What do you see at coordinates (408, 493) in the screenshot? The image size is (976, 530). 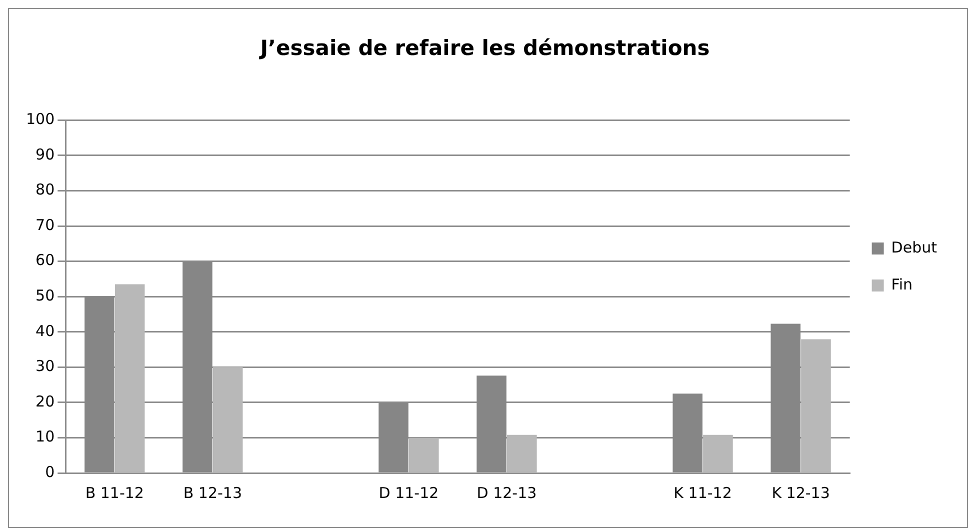 I see `x-tick-label: D 11-12` at bounding box center [408, 493].